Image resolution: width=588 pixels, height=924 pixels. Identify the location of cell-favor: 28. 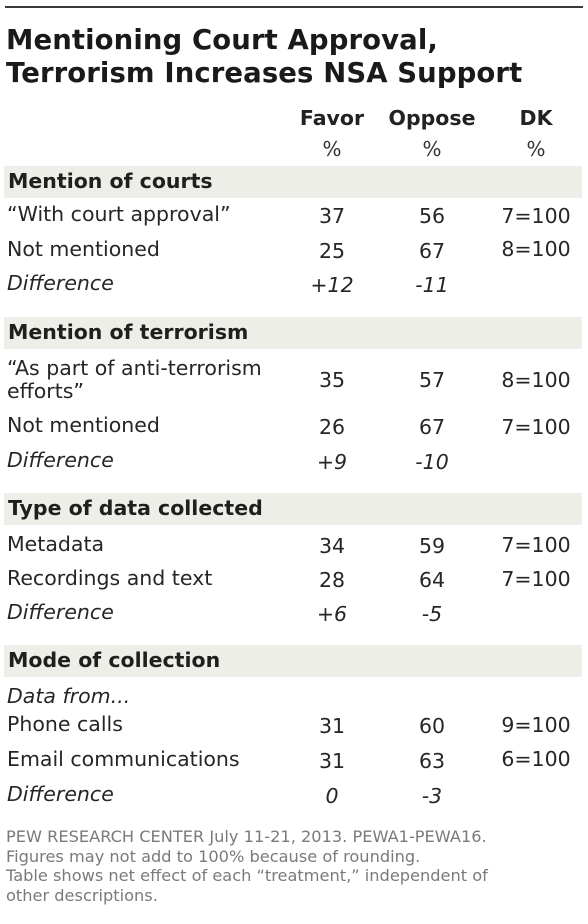
(332, 580).